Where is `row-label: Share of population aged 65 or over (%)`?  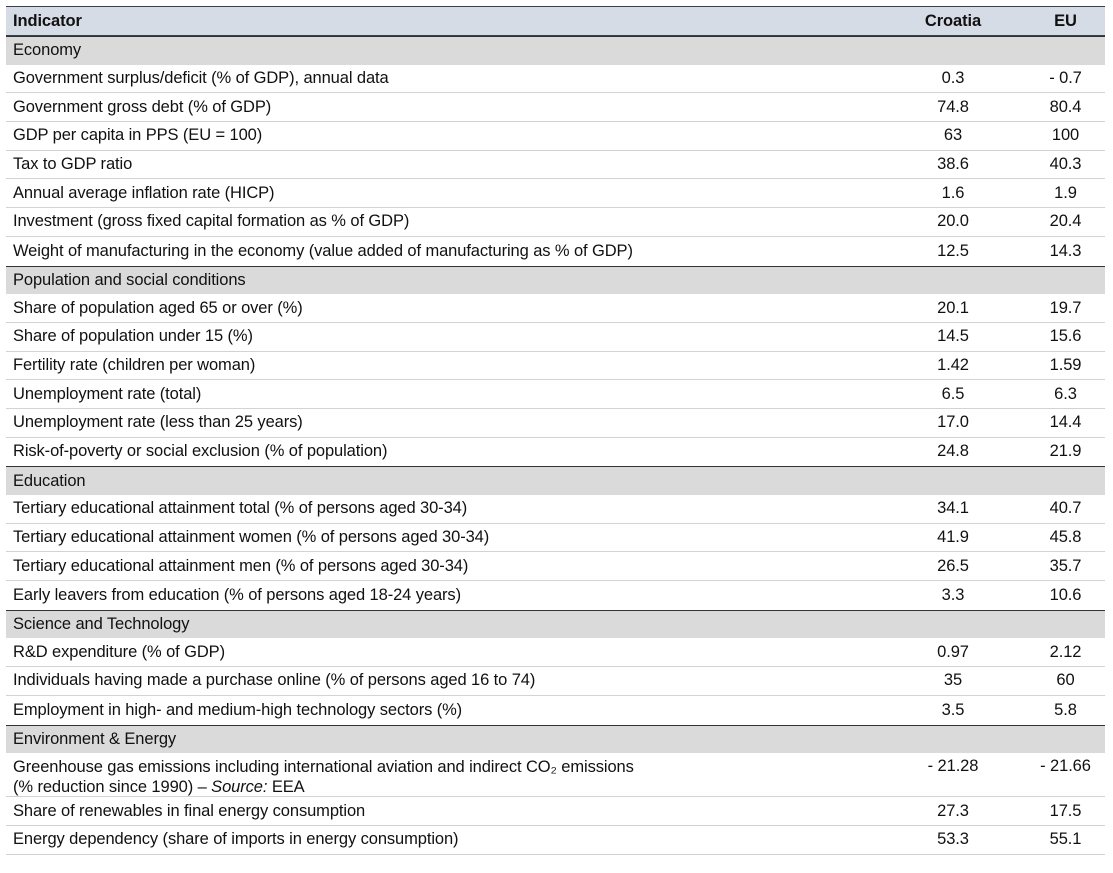 row-label: Share of population aged 65 or over (%) is located at coordinates (158, 307).